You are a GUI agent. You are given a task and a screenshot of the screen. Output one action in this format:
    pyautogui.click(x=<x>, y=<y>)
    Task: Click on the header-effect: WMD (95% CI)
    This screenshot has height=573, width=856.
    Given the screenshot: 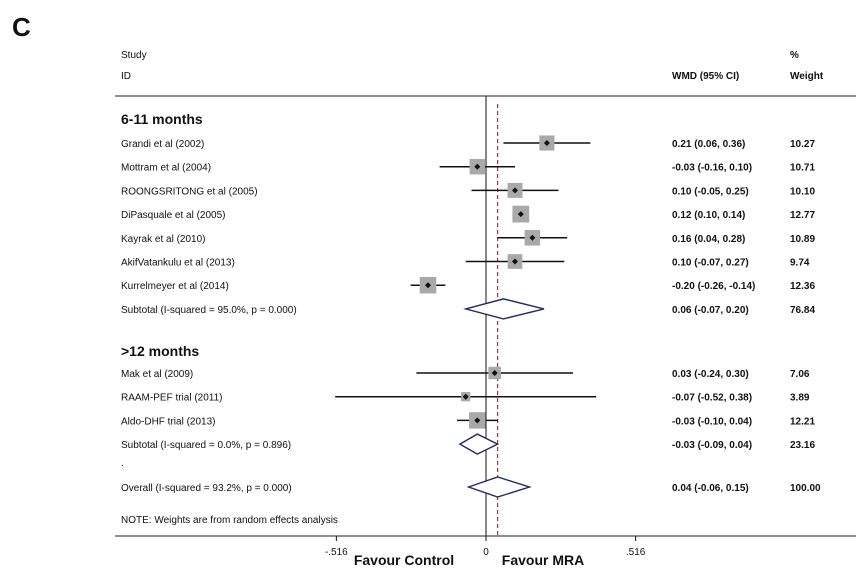 What is the action you would take?
    pyautogui.click(x=705, y=76)
    